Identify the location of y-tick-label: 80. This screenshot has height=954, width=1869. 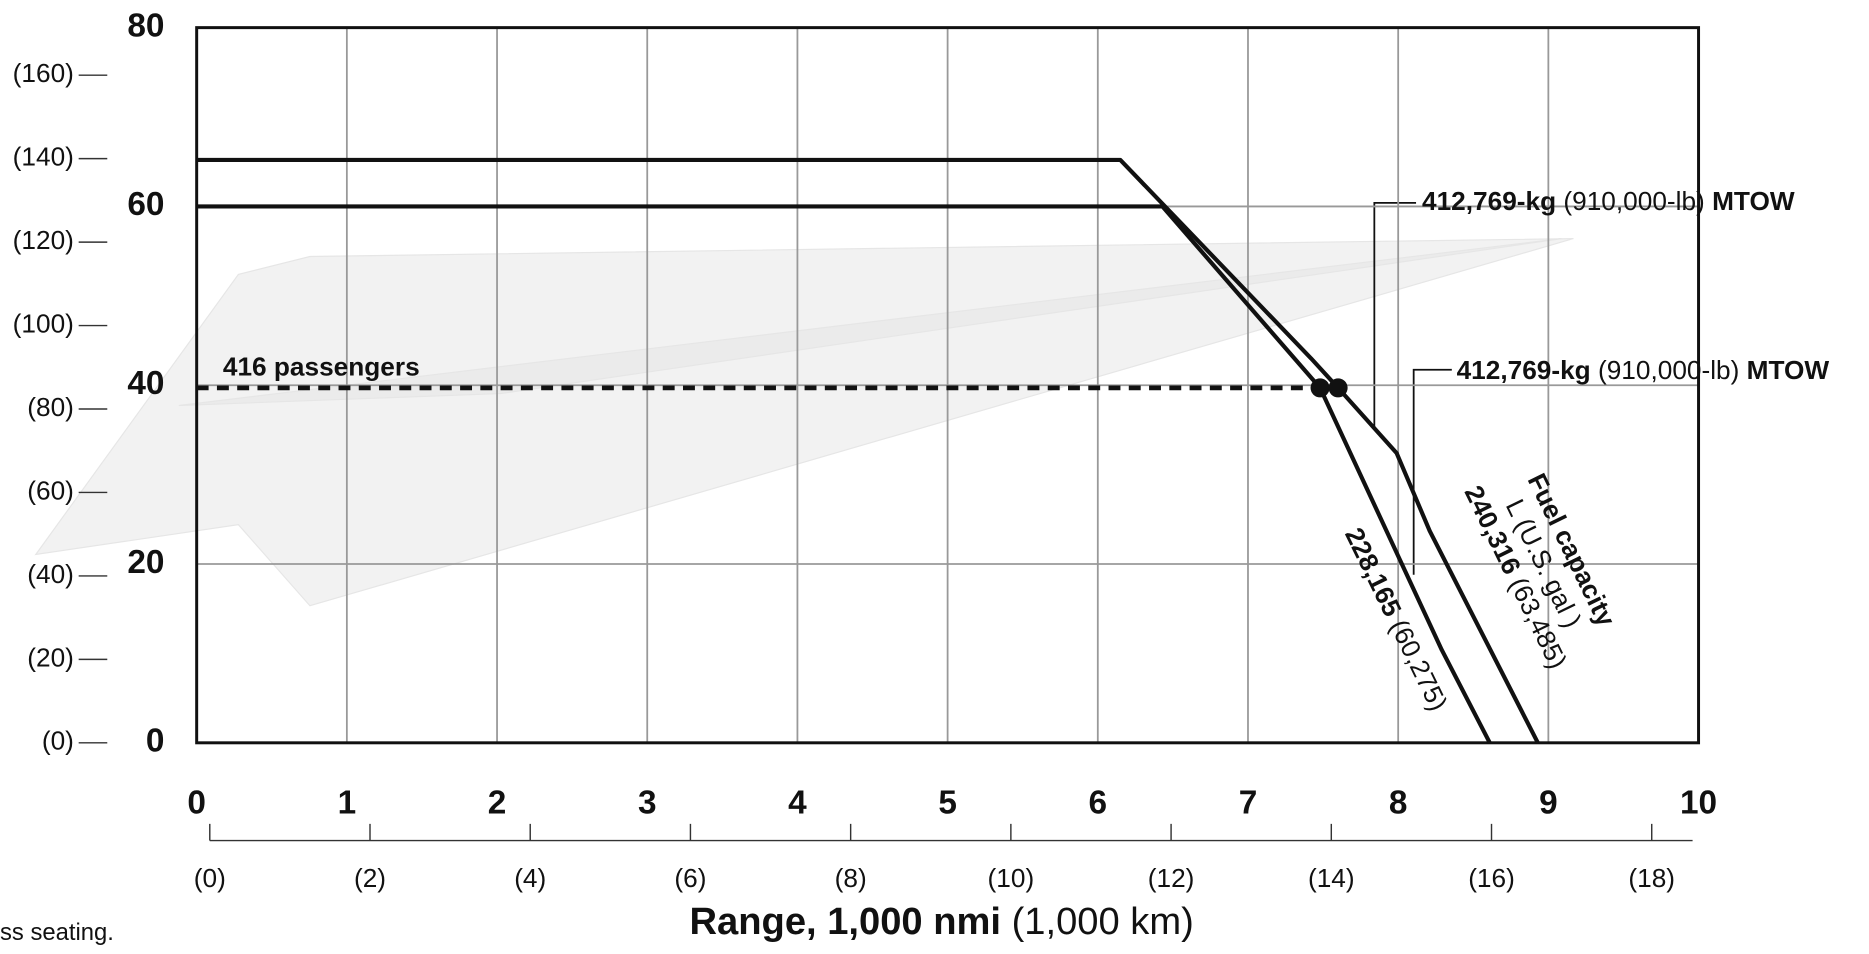
(145, 25).